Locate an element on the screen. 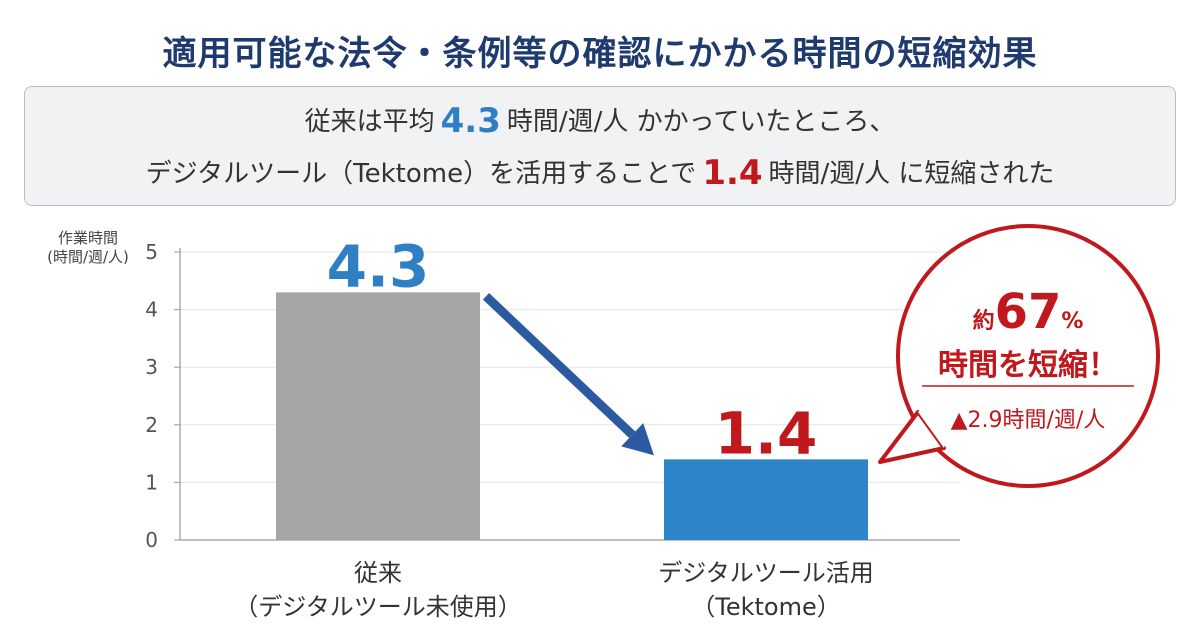 The height and width of the screenshot is (642, 1200). callout-sub-text: ▲2.9時間/週/人 is located at coordinates (1028, 420).